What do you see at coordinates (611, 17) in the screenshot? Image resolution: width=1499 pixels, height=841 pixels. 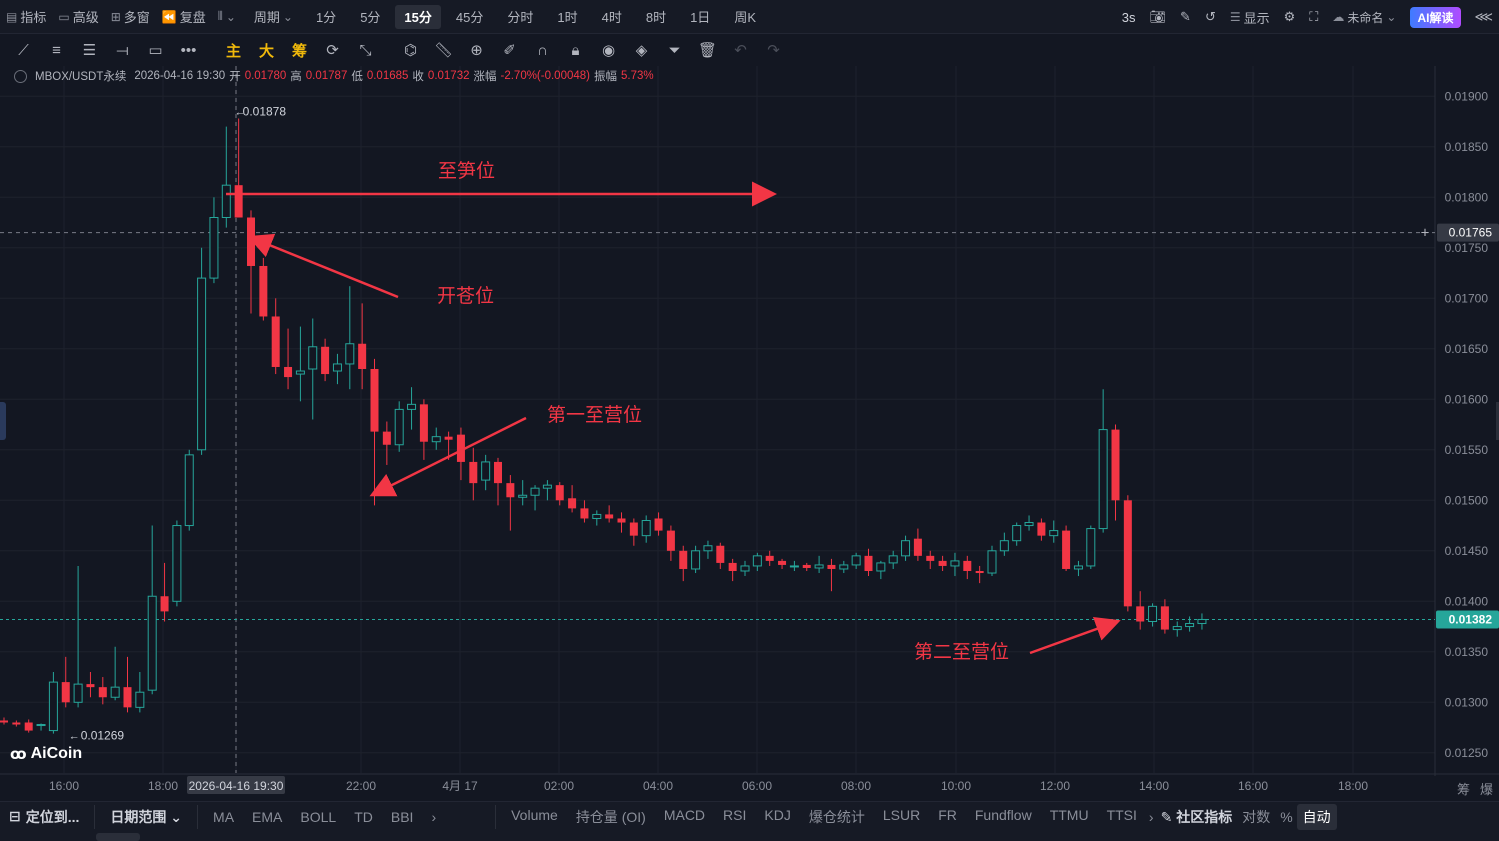 I see `period-tab: 4时` at bounding box center [611, 17].